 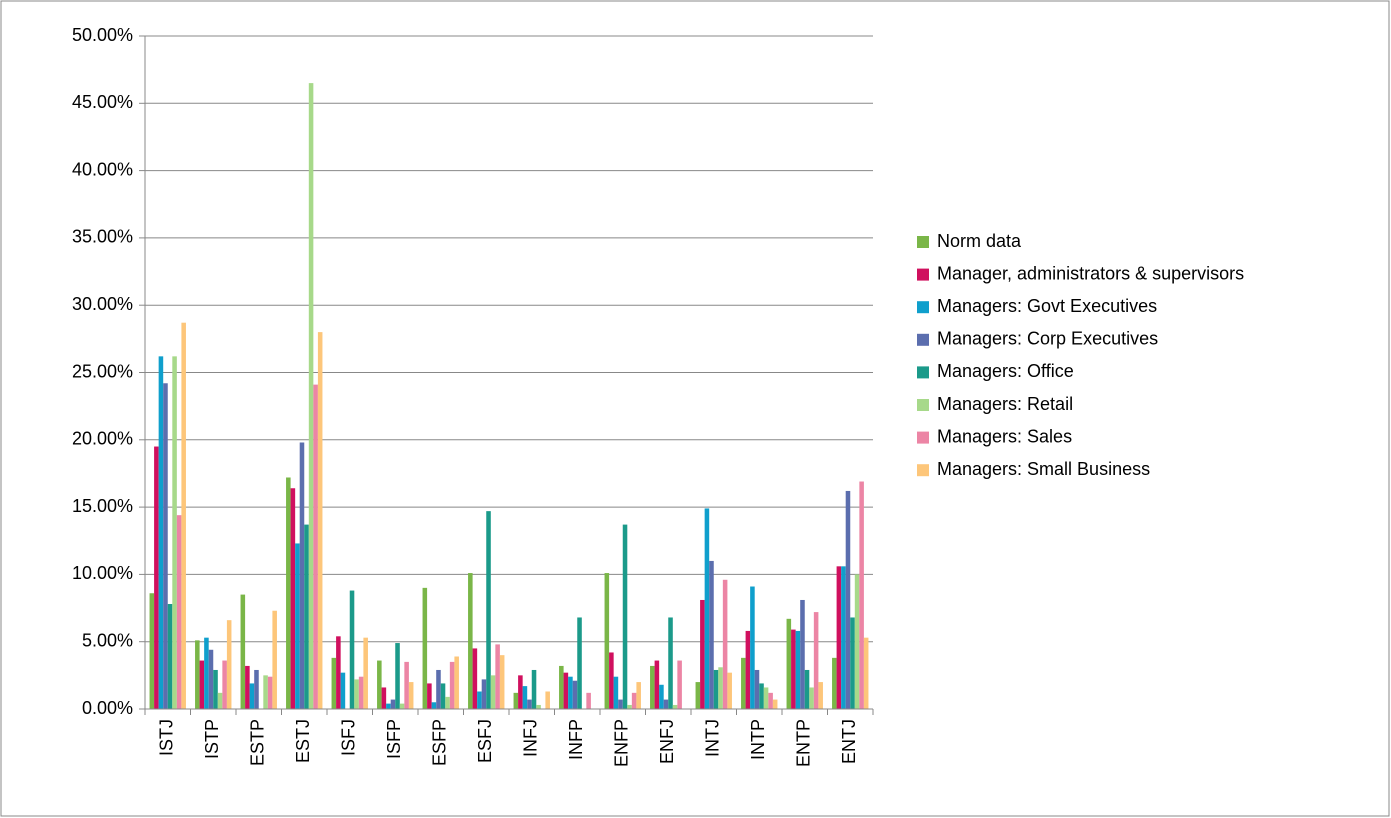 What do you see at coordinates (102, 237) in the screenshot?
I see `y-tick-label: 35.00%` at bounding box center [102, 237].